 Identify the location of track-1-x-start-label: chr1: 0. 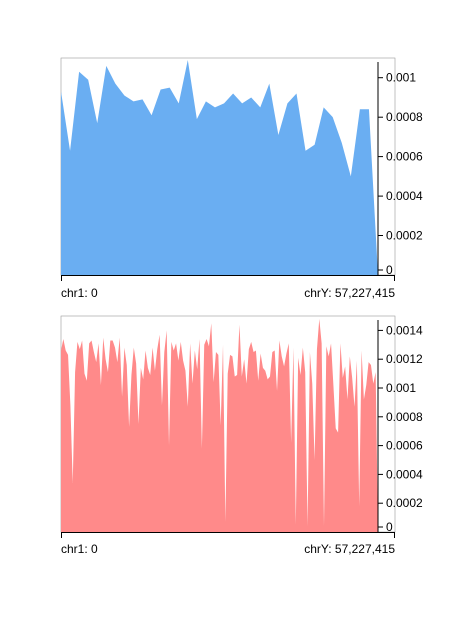
(79, 293).